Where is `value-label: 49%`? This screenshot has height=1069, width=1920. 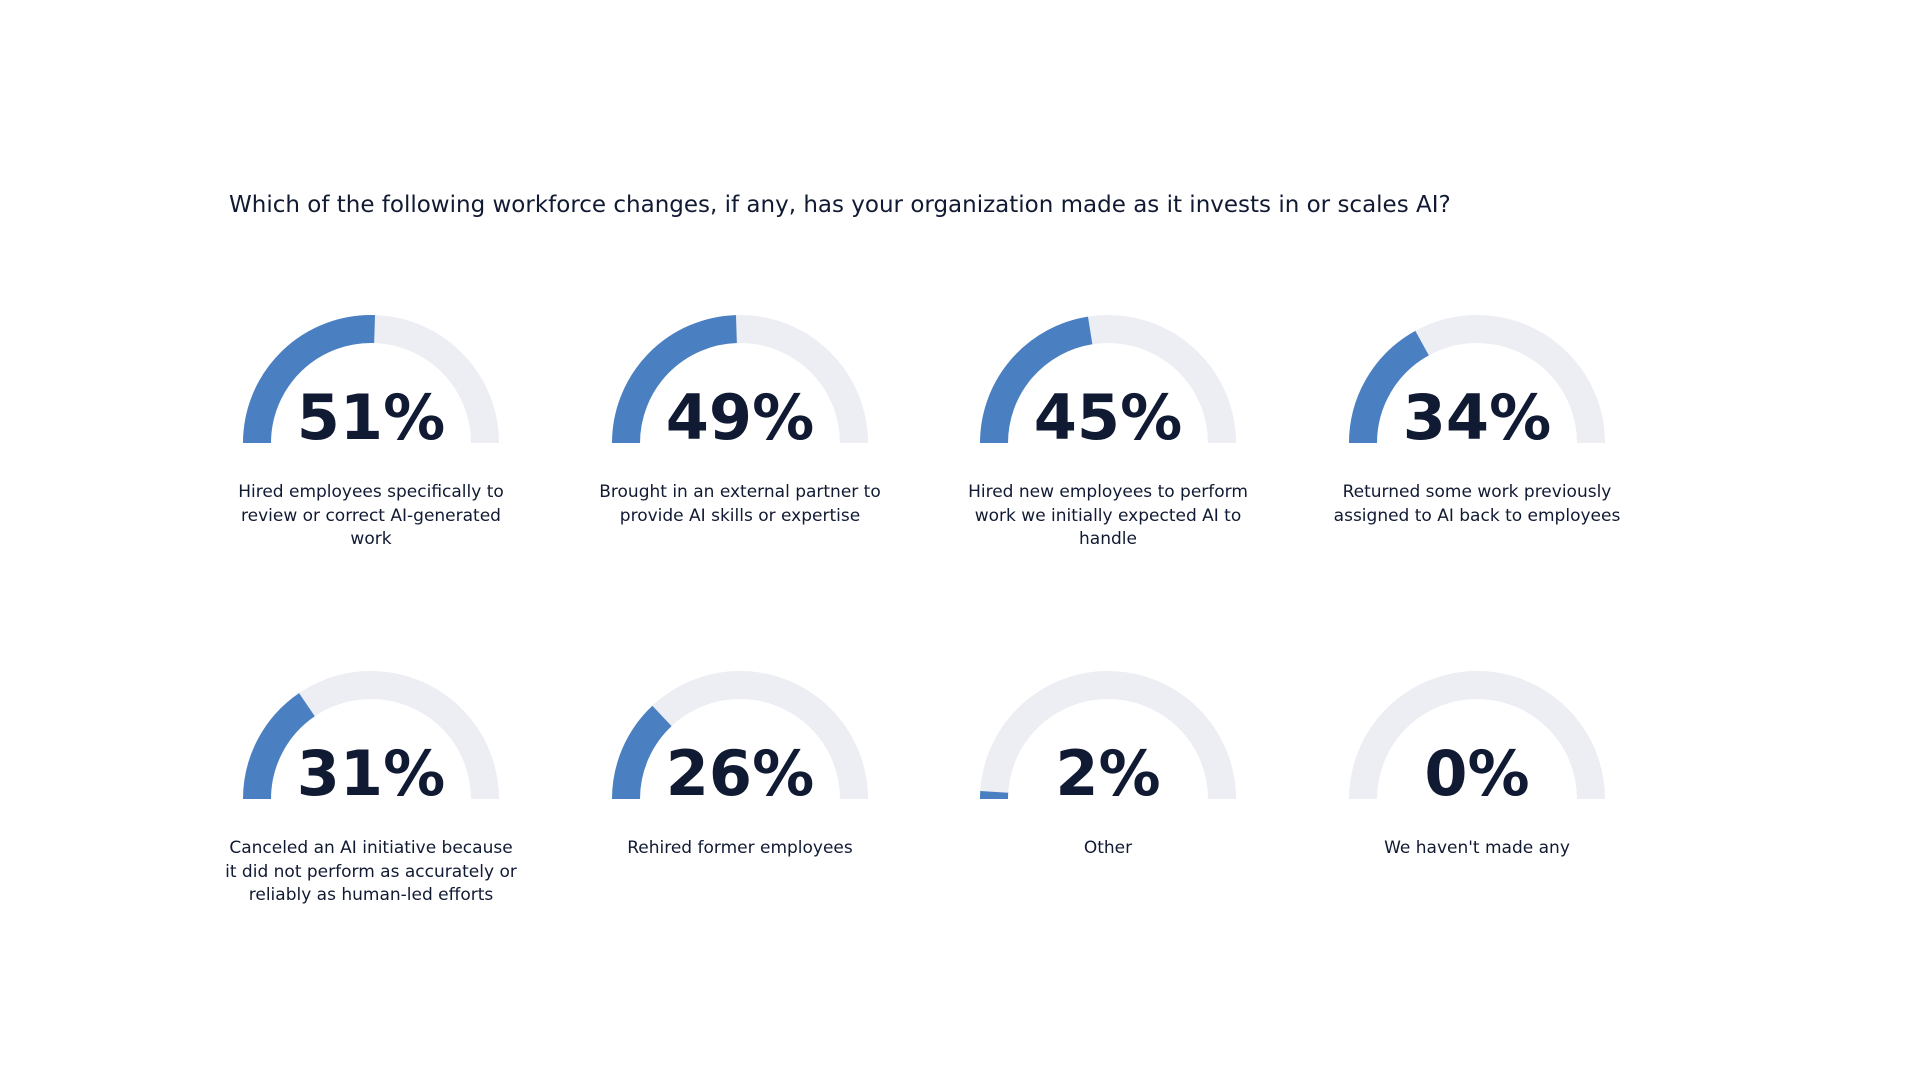
value-label: 49% is located at coordinates (740, 417).